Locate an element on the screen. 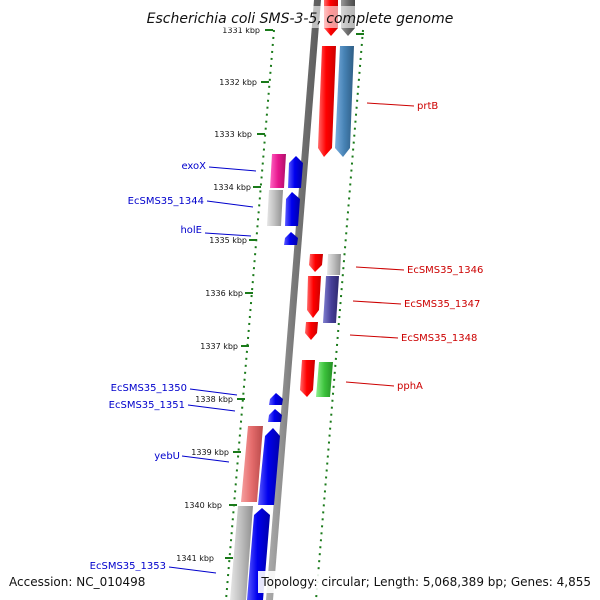 The height and width of the screenshot is (600, 600). gene-exoX-pink is located at coordinates (278, 171).